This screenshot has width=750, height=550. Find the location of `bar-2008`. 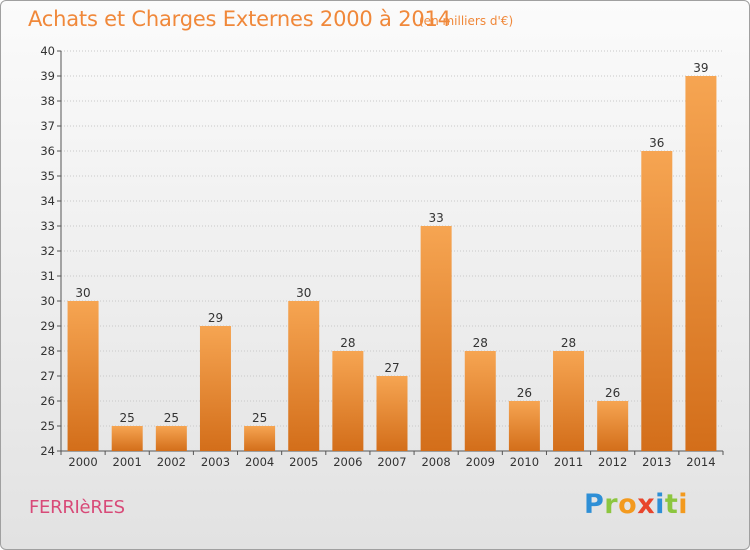

bar-2008 is located at coordinates (436, 338).